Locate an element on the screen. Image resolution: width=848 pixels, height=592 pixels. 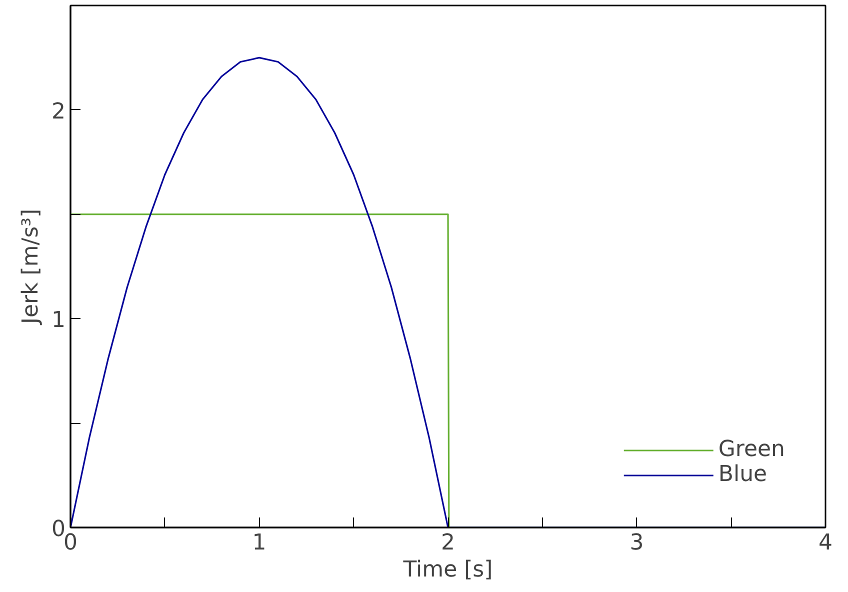
legend-label: Blue is located at coordinates (743, 474).